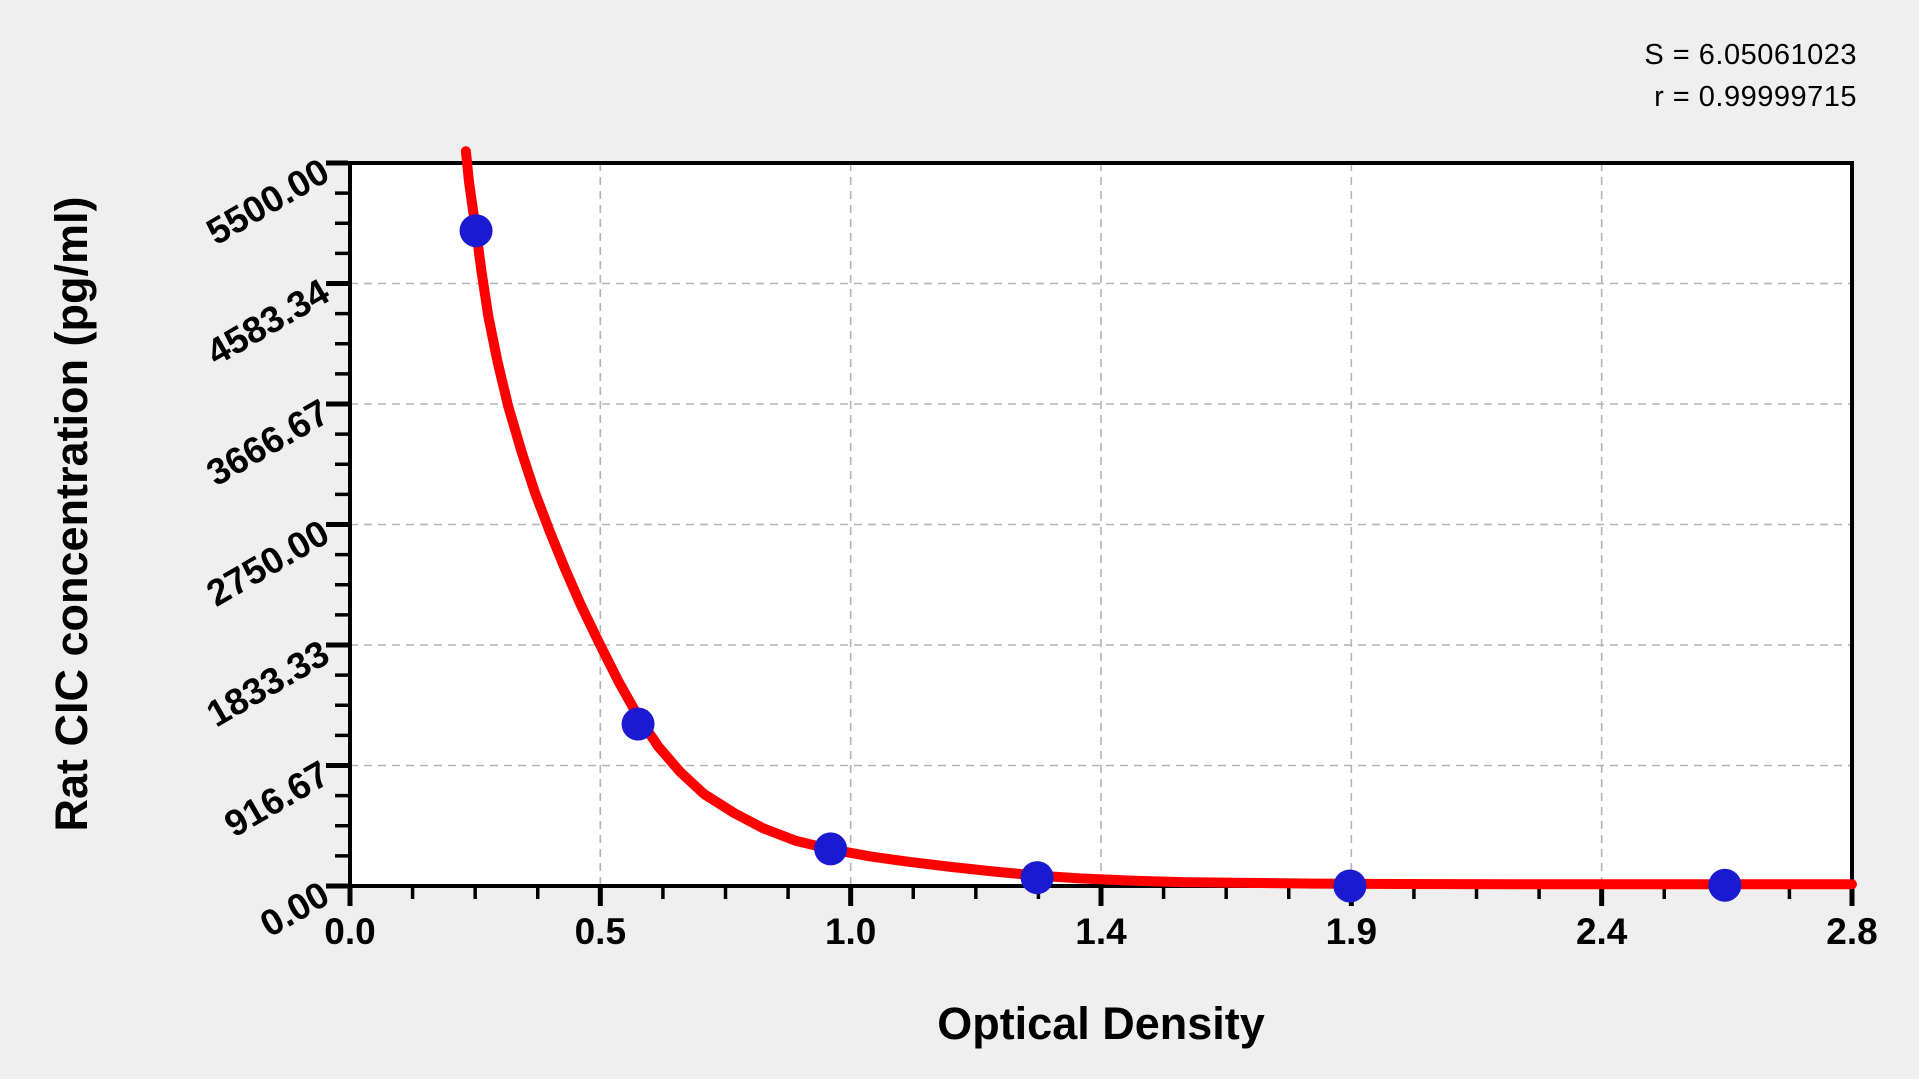 The width and height of the screenshot is (1919, 1079). I want to click on x-axis-title: Optical Density, so click(1101, 1023).